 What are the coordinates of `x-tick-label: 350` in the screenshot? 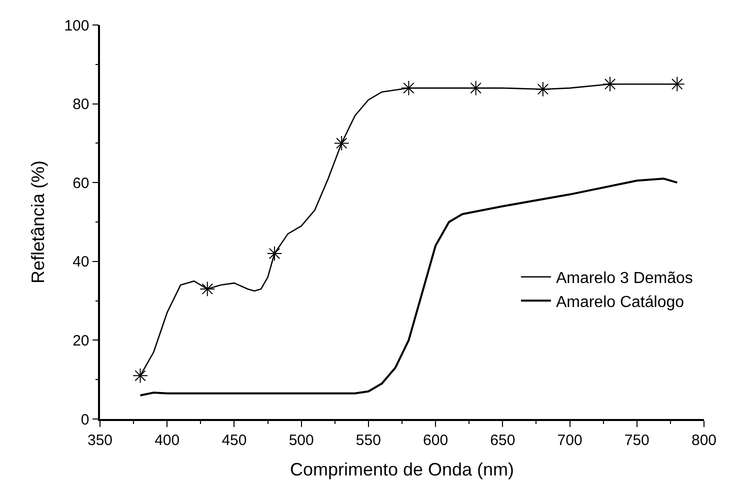 It's located at (100, 440).